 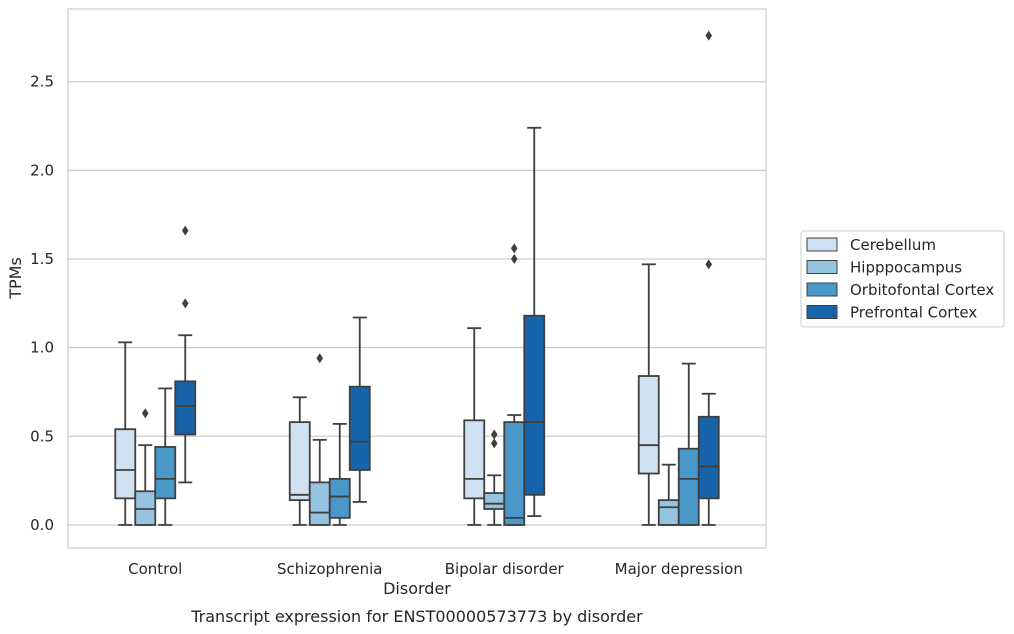 What do you see at coordinates (922, 290) in the screenshot?
I see `legend-label: Orbitofontal Cortex` at bounding box center [922, 290].